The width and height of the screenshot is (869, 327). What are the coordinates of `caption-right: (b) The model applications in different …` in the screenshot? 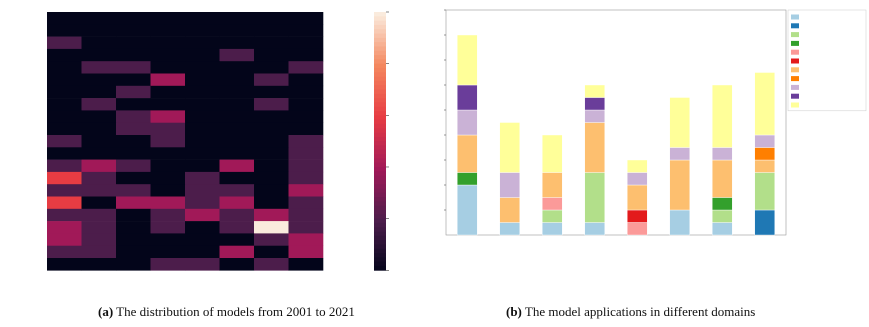 It's located at (630, 312).